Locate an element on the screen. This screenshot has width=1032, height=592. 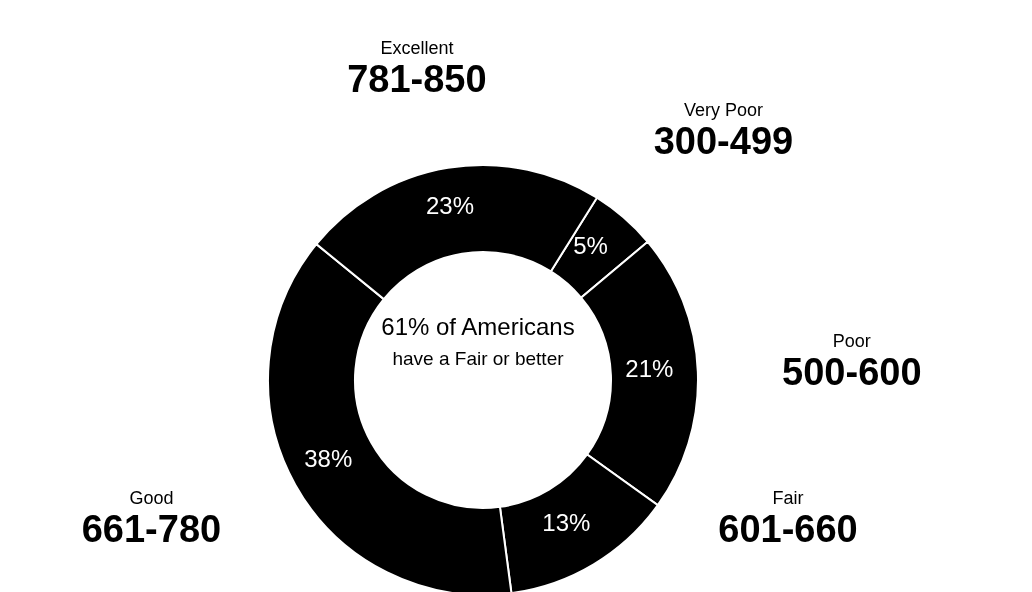
data-label: 21% is located at coordinates (649, 368).